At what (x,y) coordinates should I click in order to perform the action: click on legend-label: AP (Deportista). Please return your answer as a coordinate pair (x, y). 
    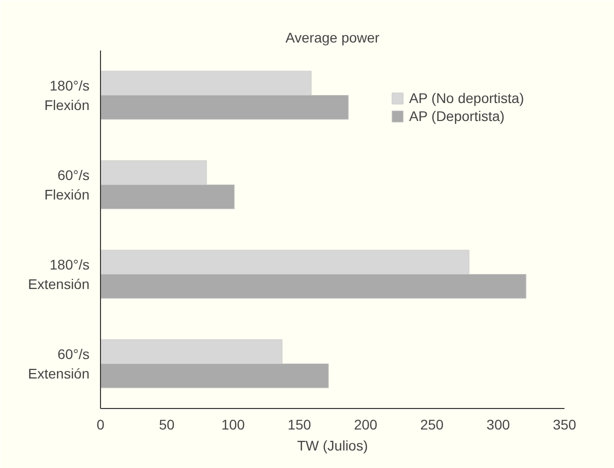
    Looking at the image, I should click on (457, 116).